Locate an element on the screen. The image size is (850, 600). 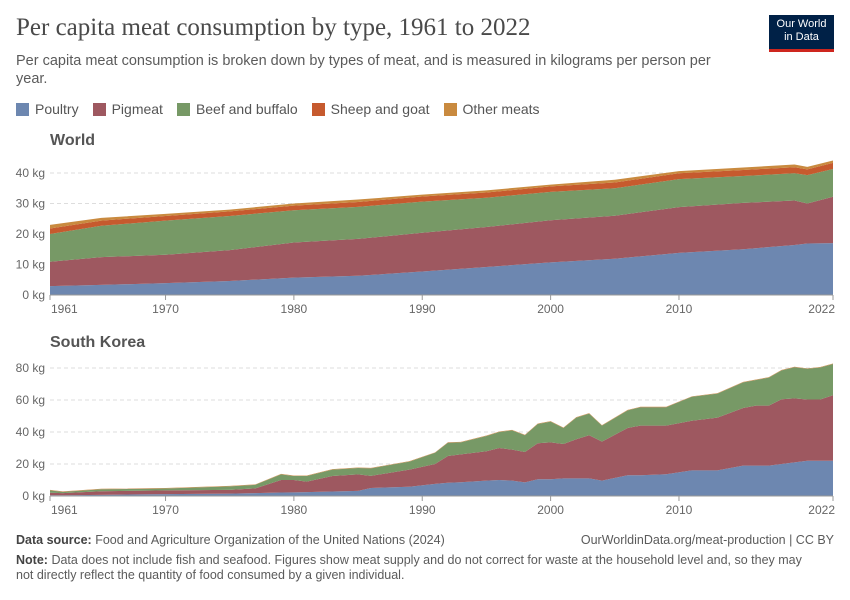
legend-item: Poultry is located at coordinates (47, 109).